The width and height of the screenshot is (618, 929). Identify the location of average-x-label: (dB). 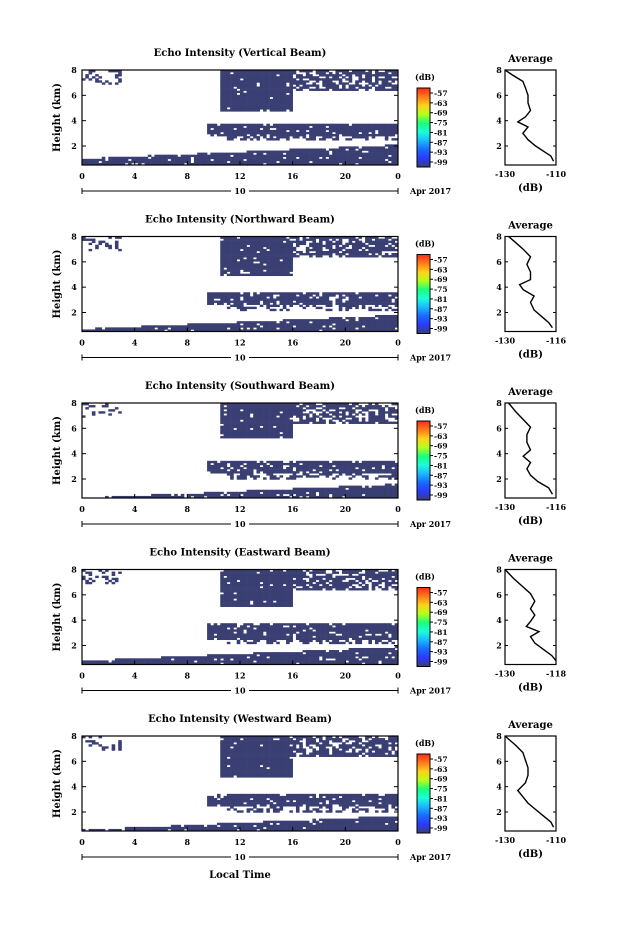
(530, 521).